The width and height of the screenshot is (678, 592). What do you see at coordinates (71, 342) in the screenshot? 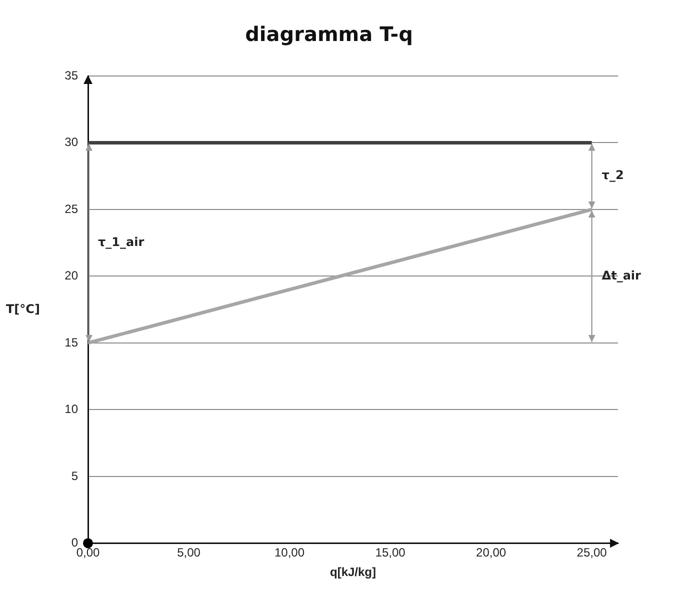
I see `y-tick-label: 15` at bounding box center [71, 342].